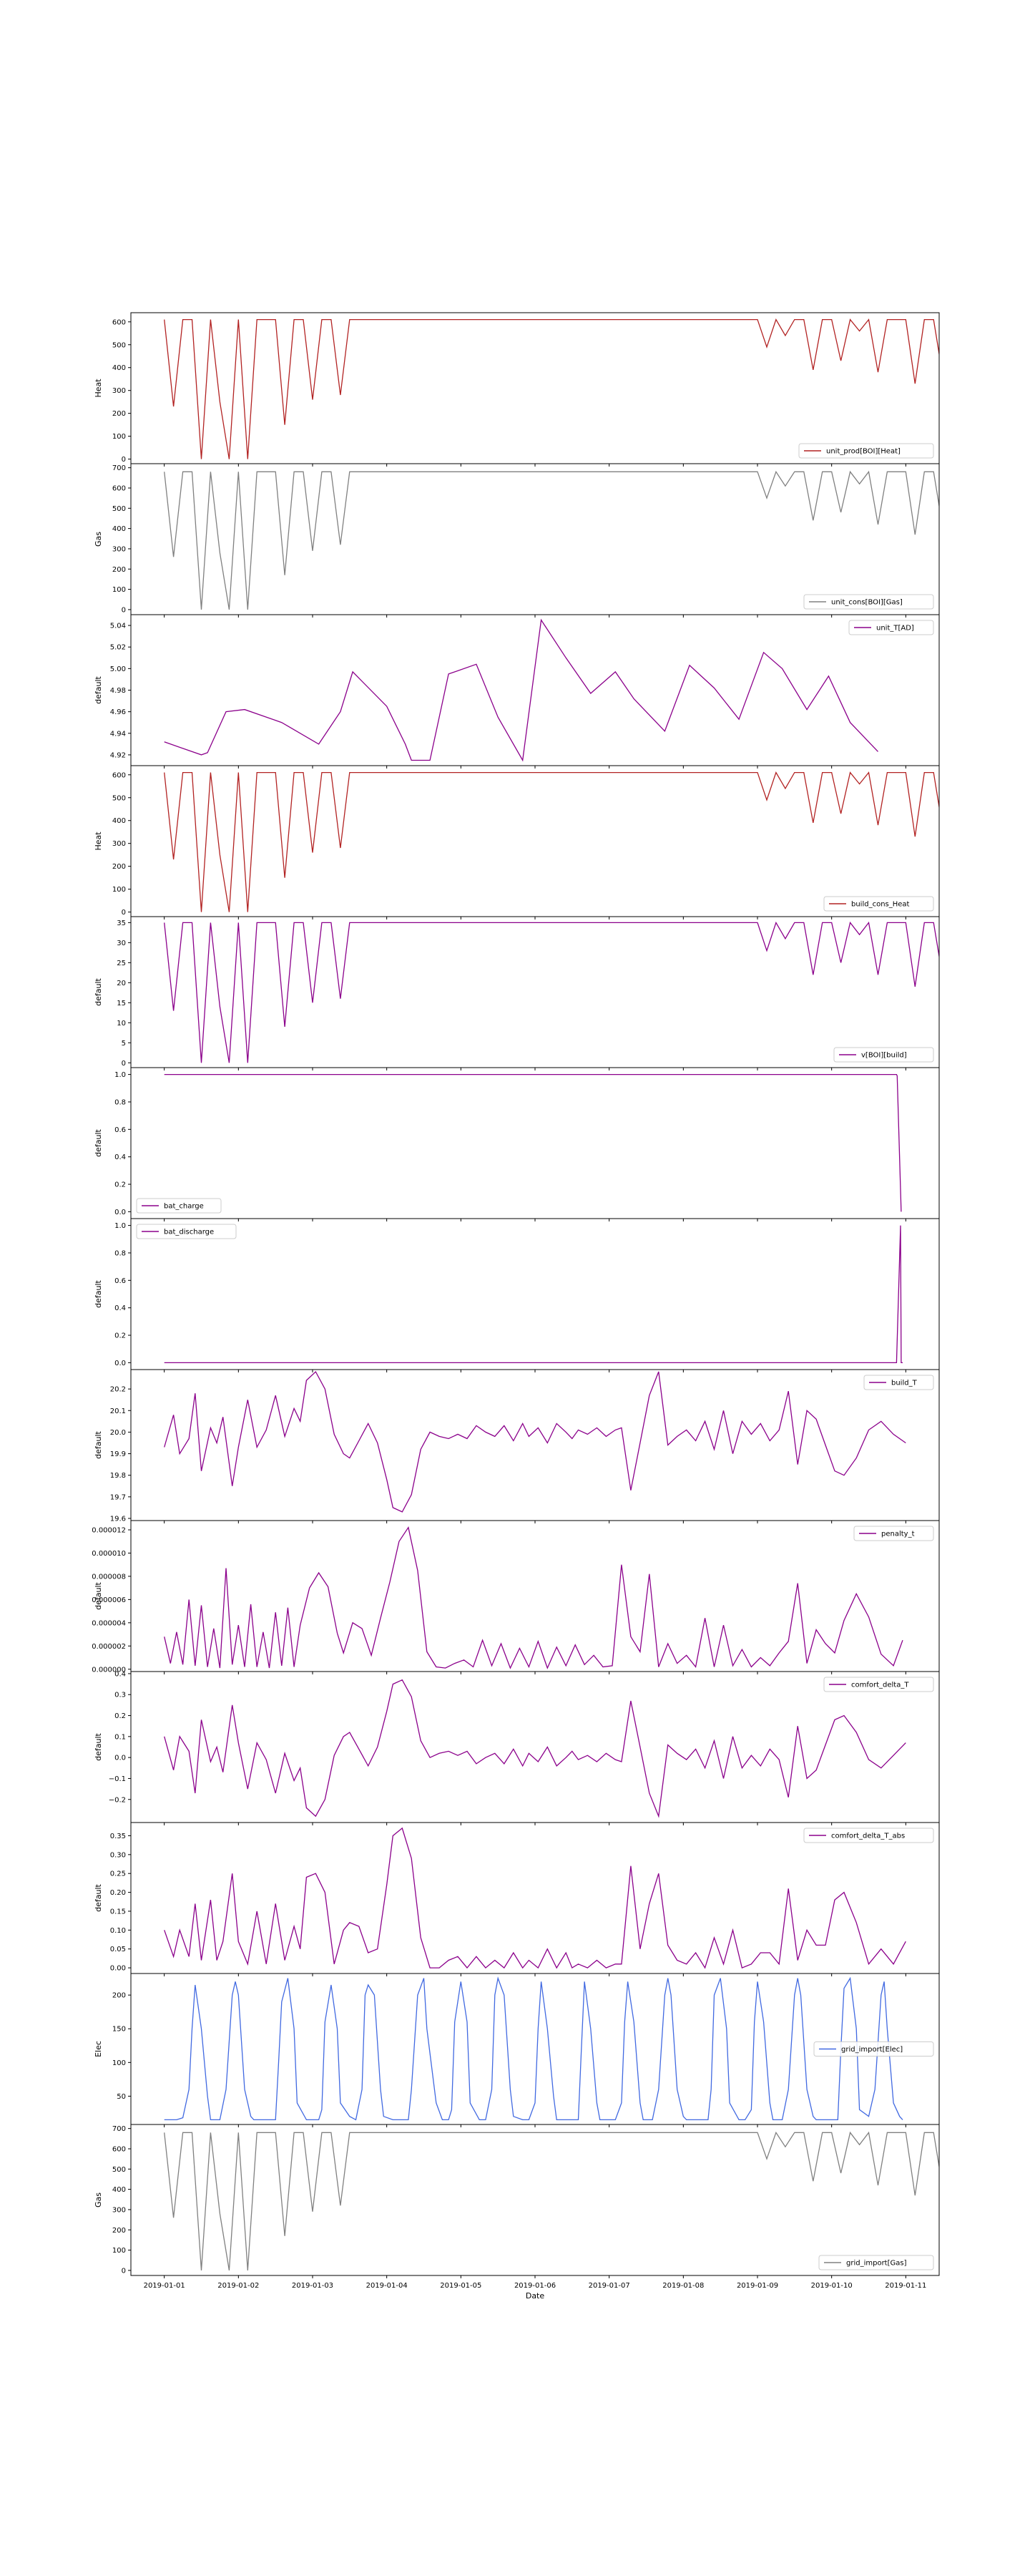 The height and width of the screenshot is (2576, 1030). Describe the element at coordinates (98, 2049) in the screenshot. I see `y-axis-label: Elec` at that location.